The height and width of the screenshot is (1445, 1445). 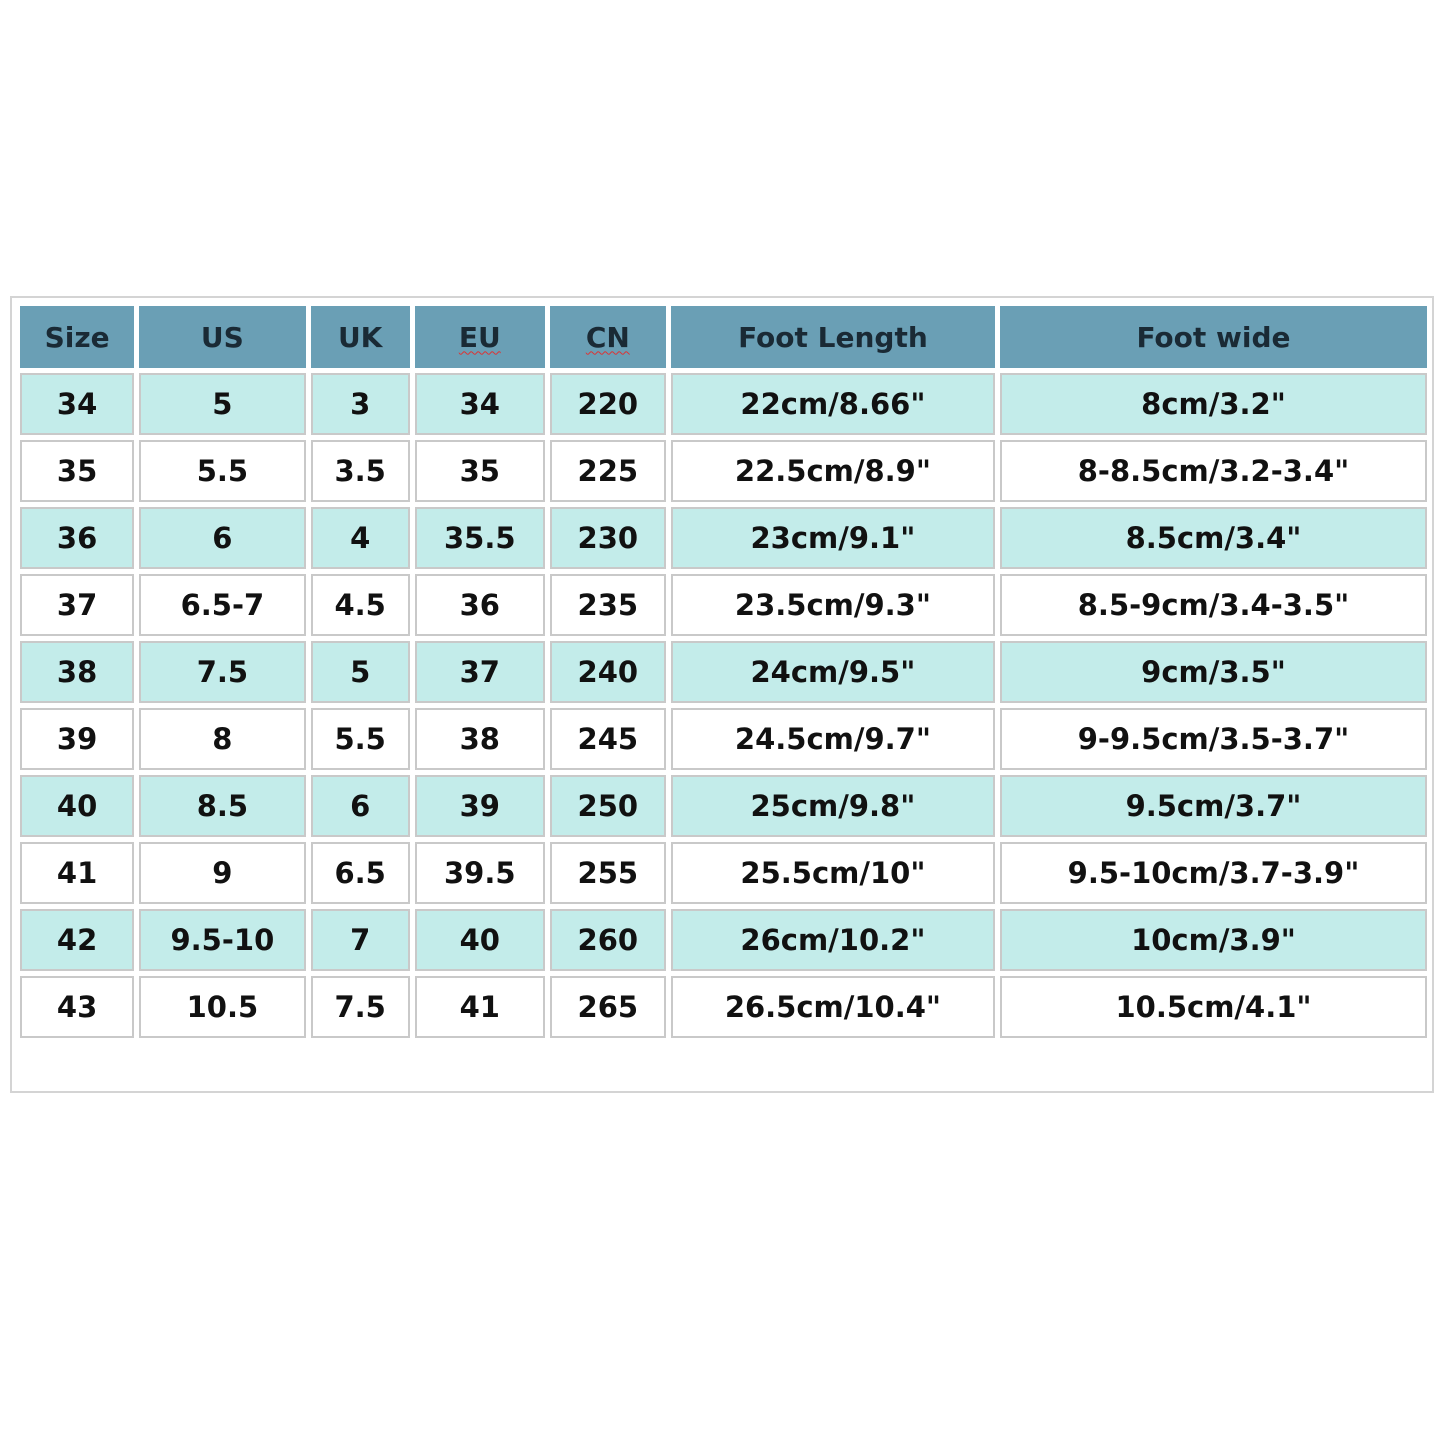 I want to click on cell-uk: 6, so click(x=360, y=806).